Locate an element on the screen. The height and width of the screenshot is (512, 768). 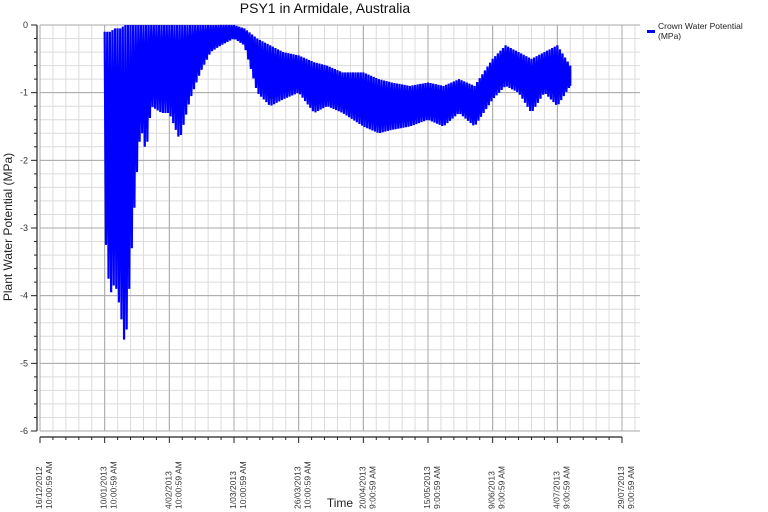
x-tick-label: 4/07/2013 9:00:59 AM is located at coordinates (561, 487).